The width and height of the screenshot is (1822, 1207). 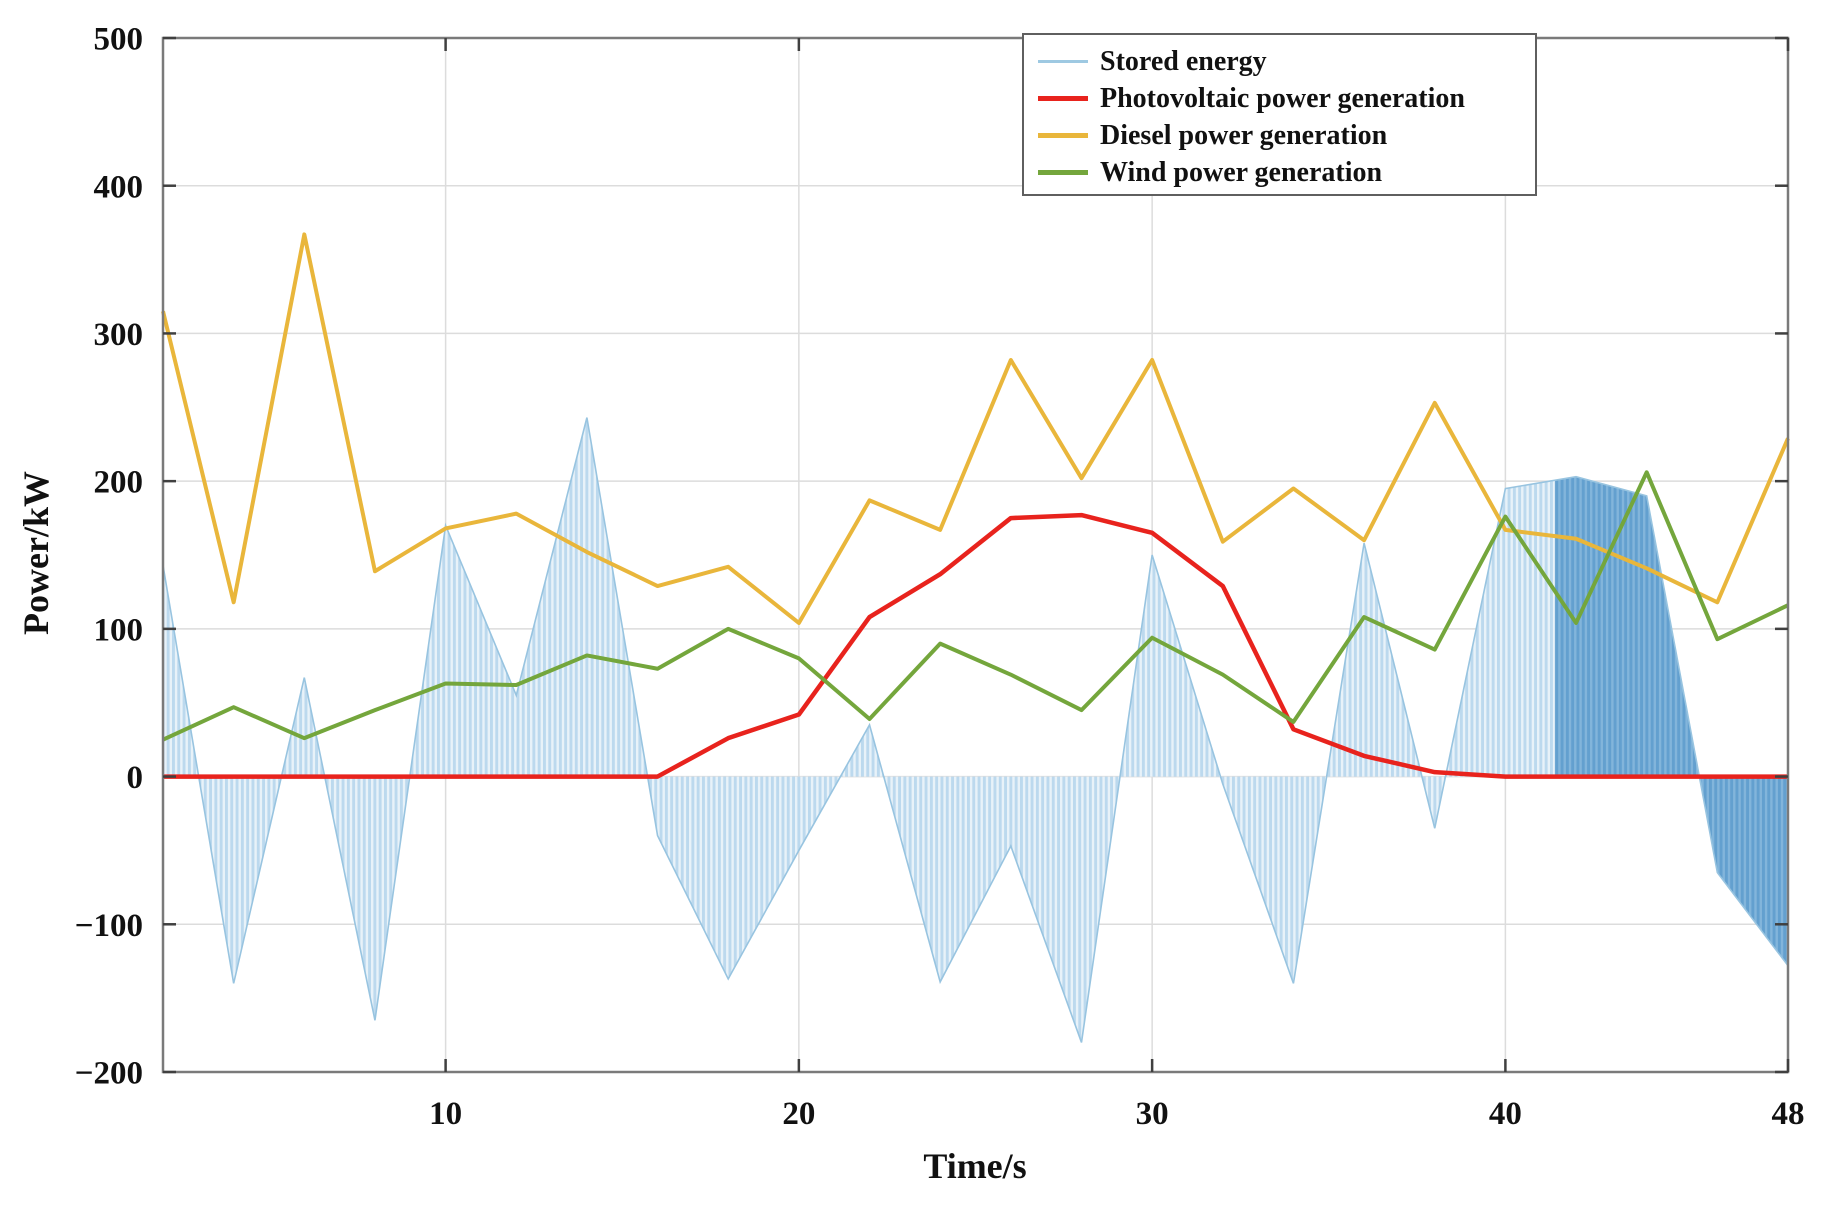 I want to click on x-tick-label: 20, so click(x=798, y=1114).